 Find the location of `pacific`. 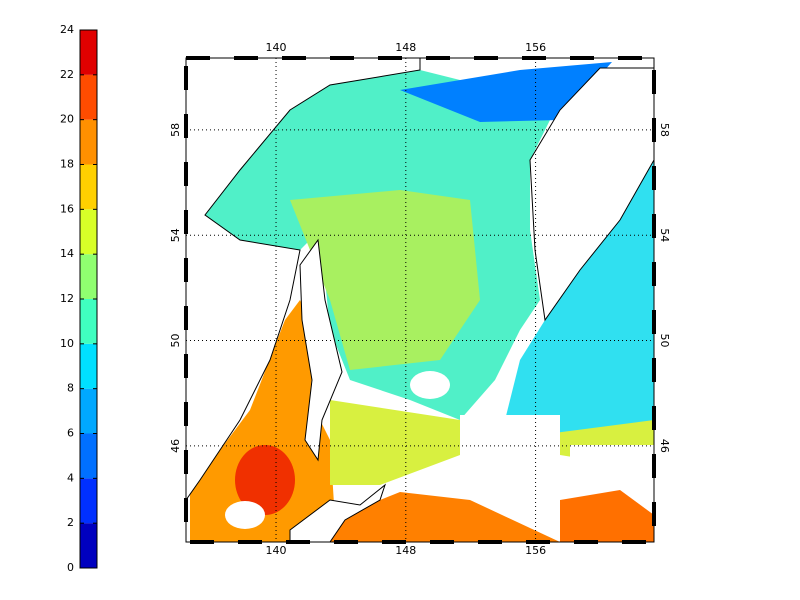

pacific is located at coordinates (577, 300).